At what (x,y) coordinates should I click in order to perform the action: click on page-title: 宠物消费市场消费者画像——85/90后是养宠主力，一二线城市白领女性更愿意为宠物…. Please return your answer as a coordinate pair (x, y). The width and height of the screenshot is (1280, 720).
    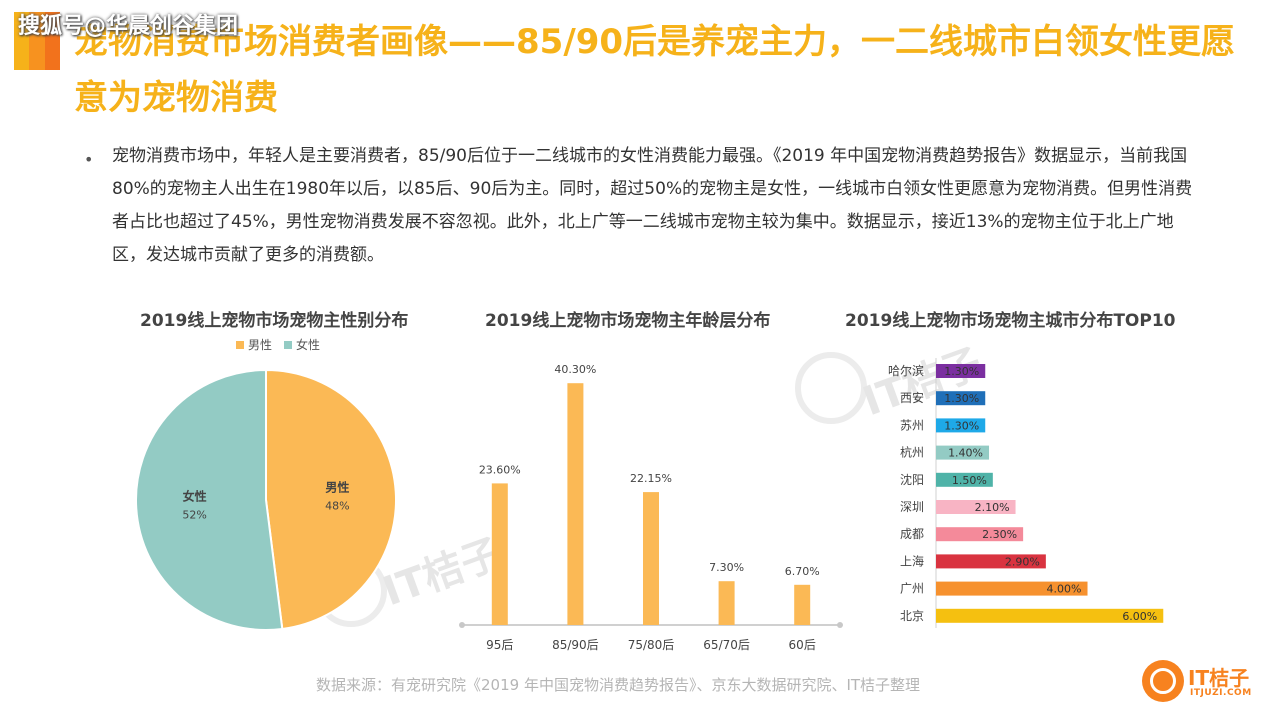
    Looking at the image, I should click on (655, 70).